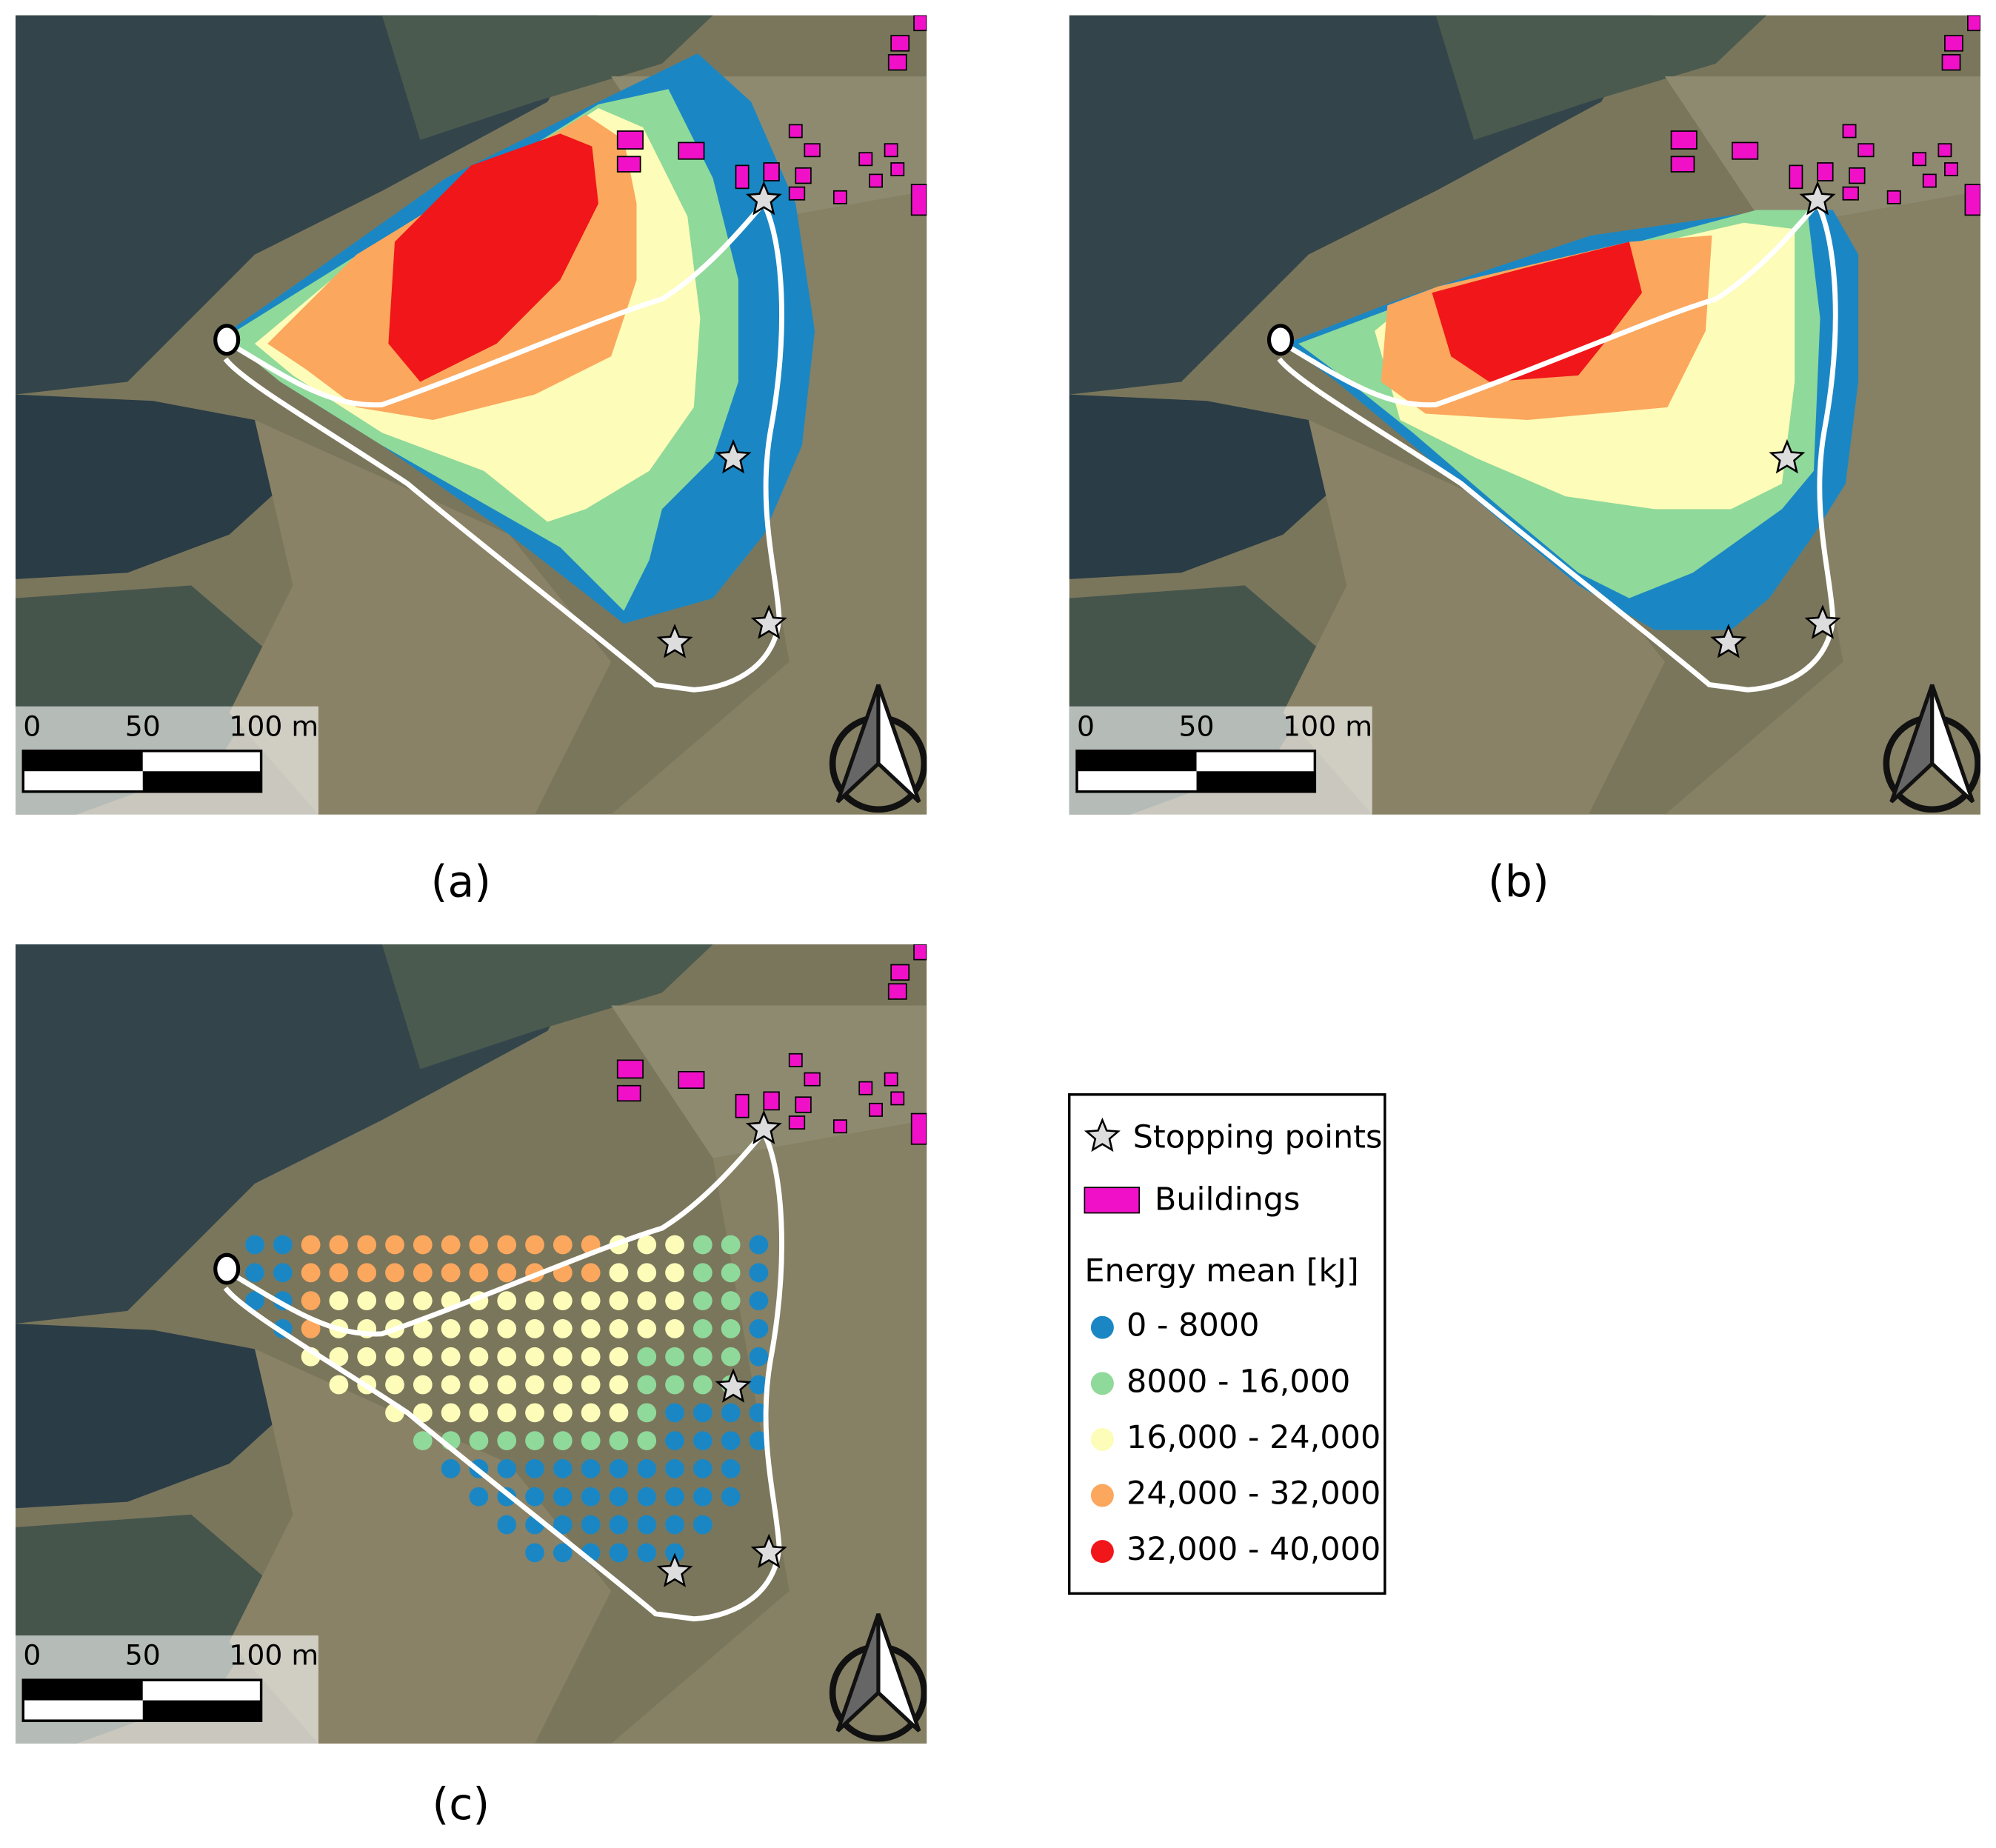 This screenshot has height=1848, width=1996. Describe the element at coordinates (769, 1081) in the screenshot. I see `meadow` at that location.